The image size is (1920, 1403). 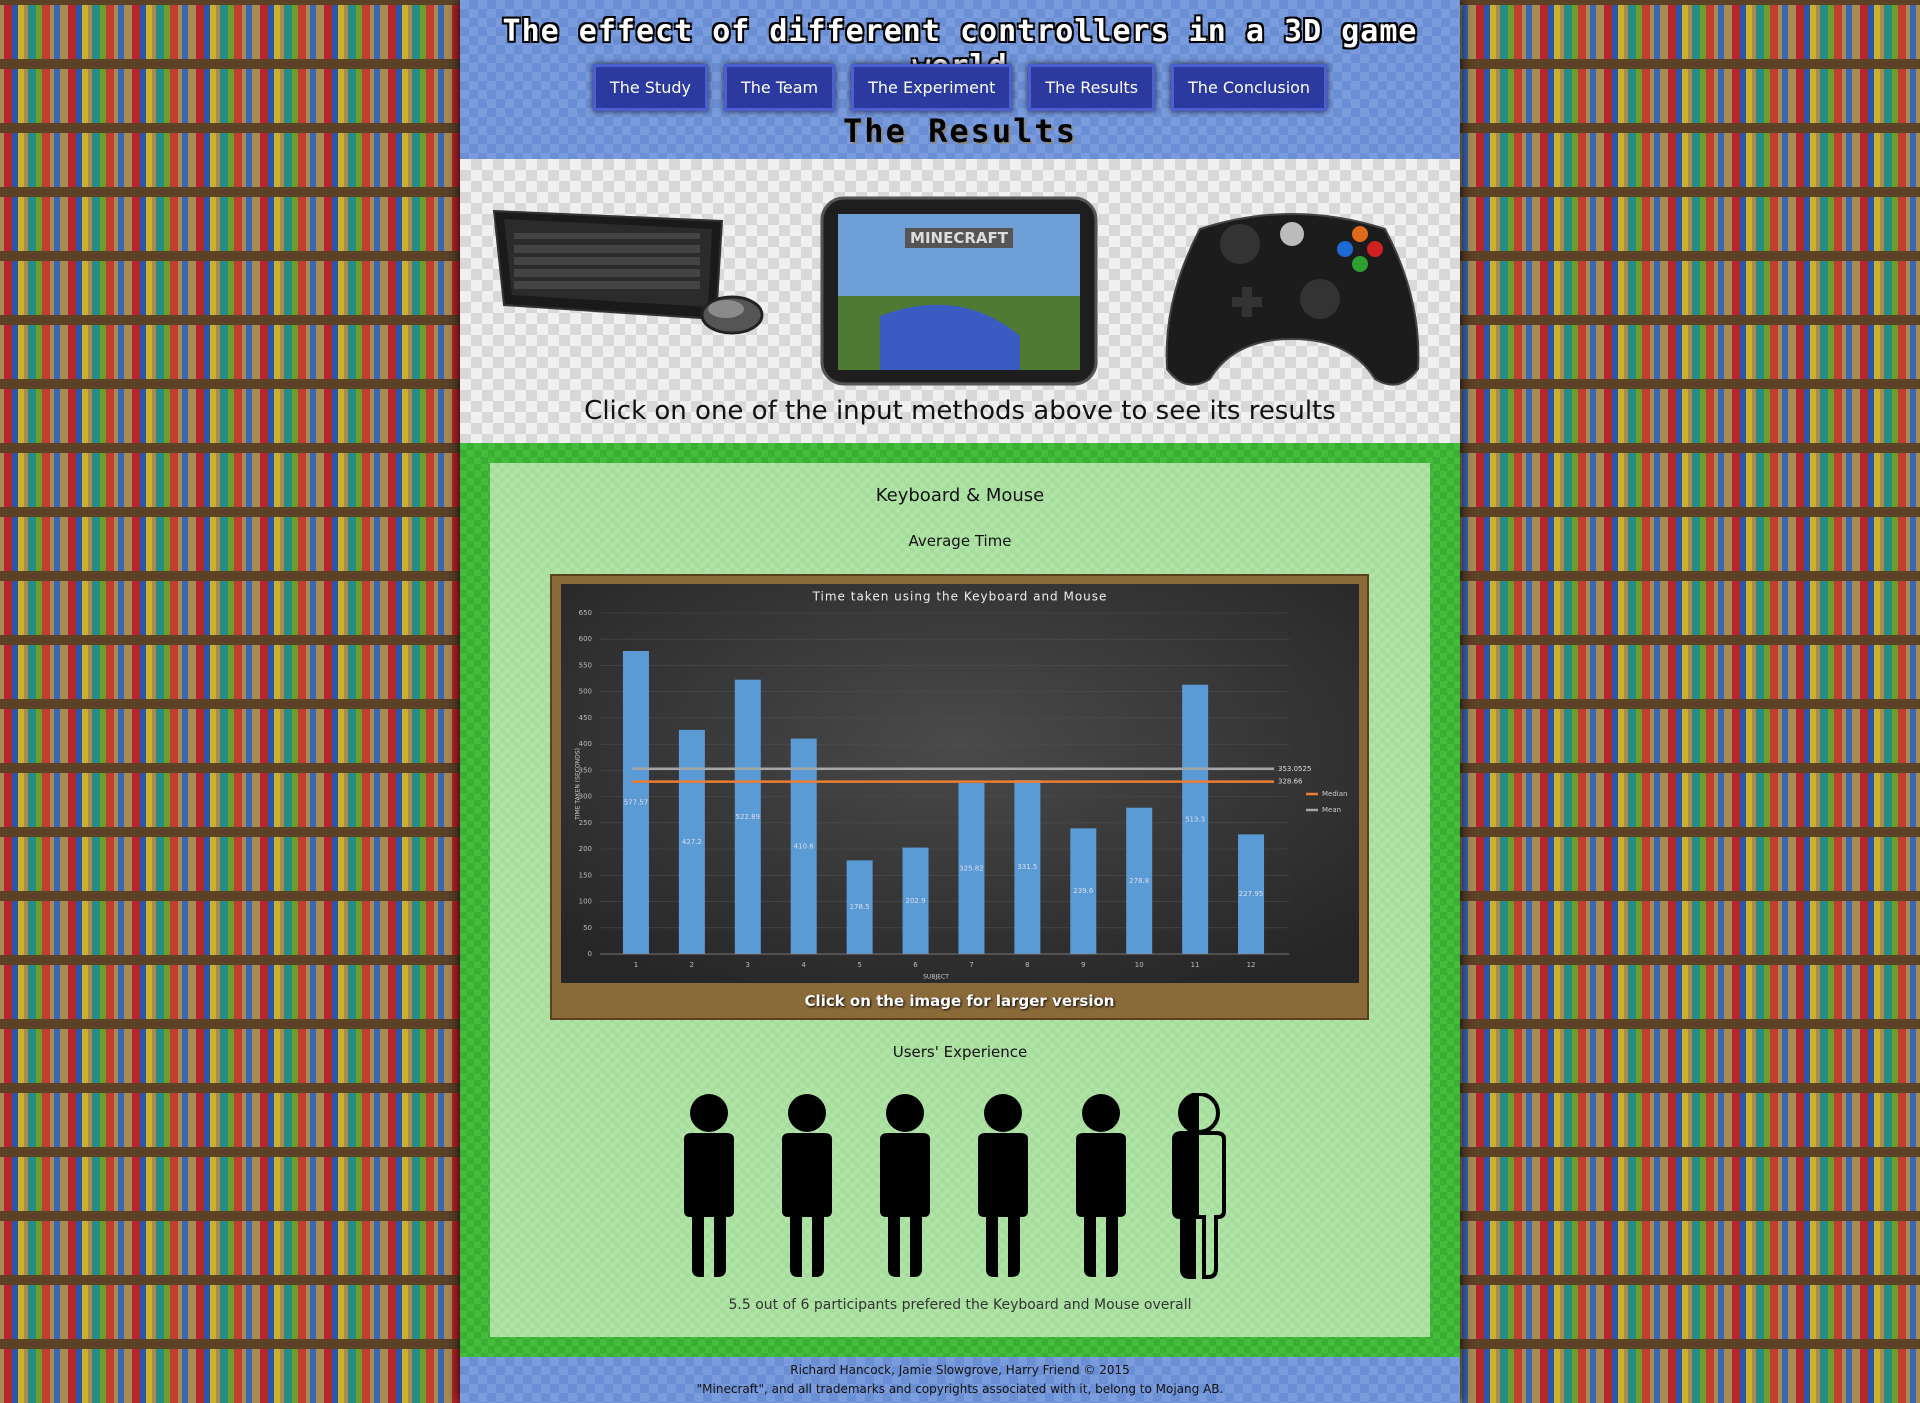 I want to click on svg-text: MINECRAFT, so click(x=959, y=238).